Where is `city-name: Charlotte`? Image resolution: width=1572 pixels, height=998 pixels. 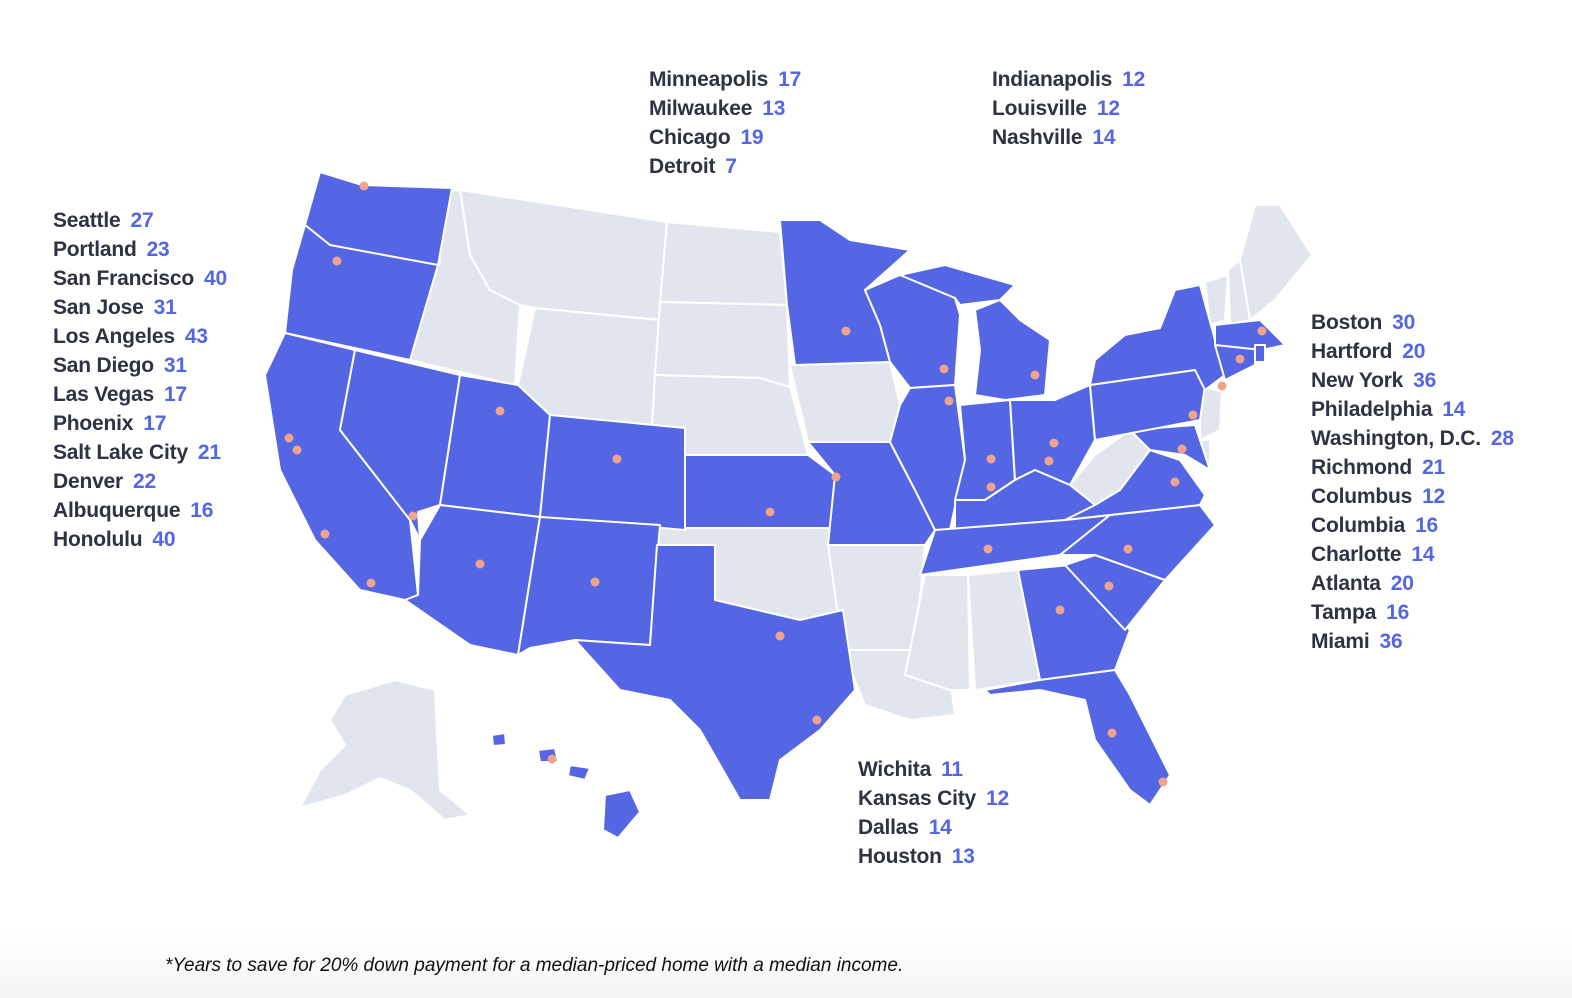 city-name: Charlotte is located at coordinates (1356, 554).